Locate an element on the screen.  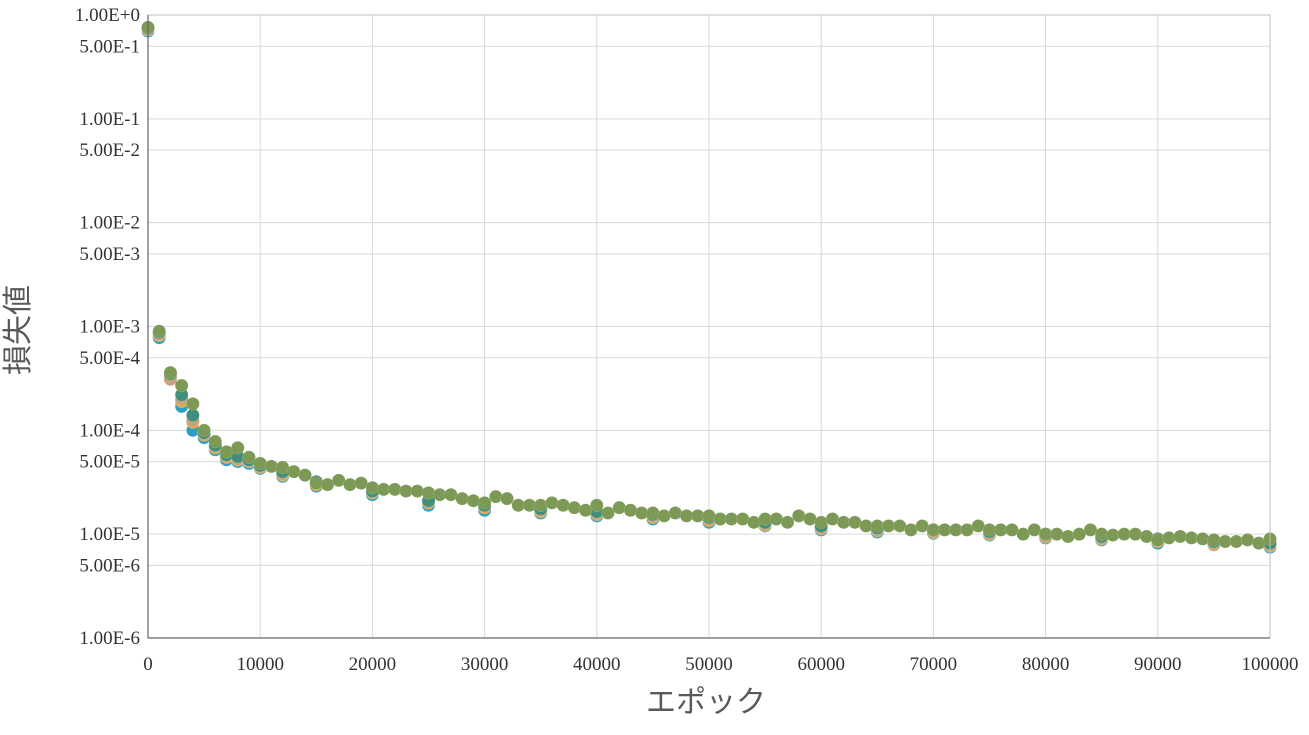
y-tick-label: 5.00E-4 is located at coordinates (109, 358).